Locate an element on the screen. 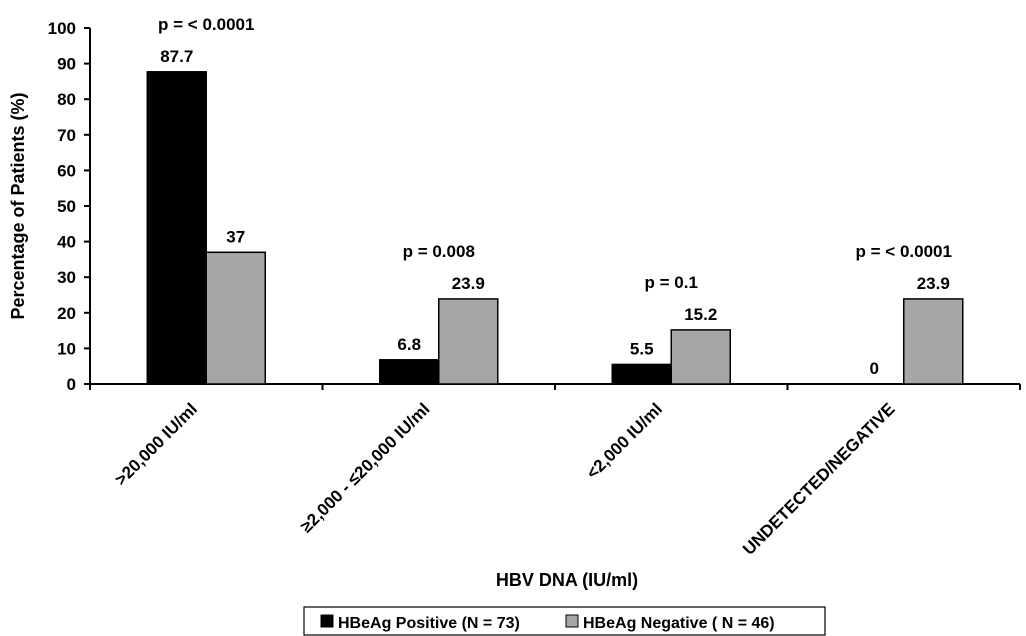  y-tick-label: 90 is located at coordinates (66, 64).